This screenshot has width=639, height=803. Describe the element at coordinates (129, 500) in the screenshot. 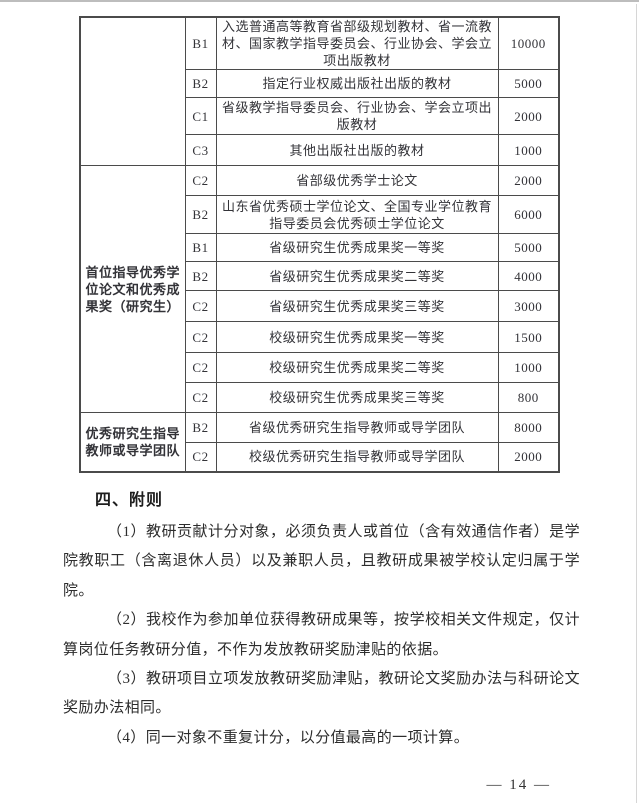

I see `section-heading: 四、附则` at that location.